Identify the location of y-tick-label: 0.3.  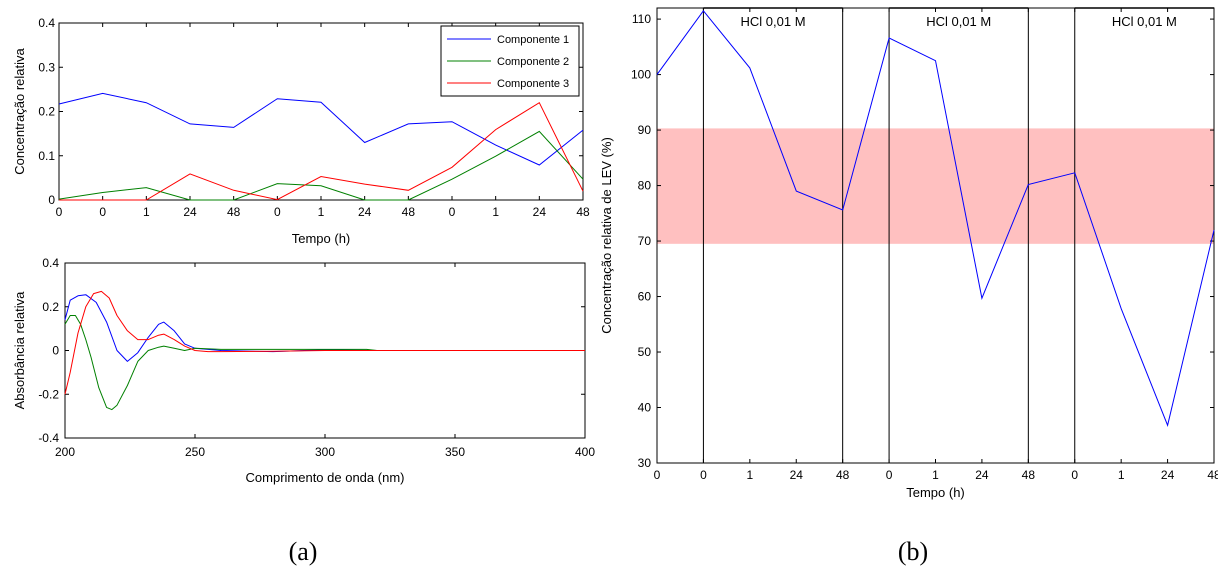
(46, 67).